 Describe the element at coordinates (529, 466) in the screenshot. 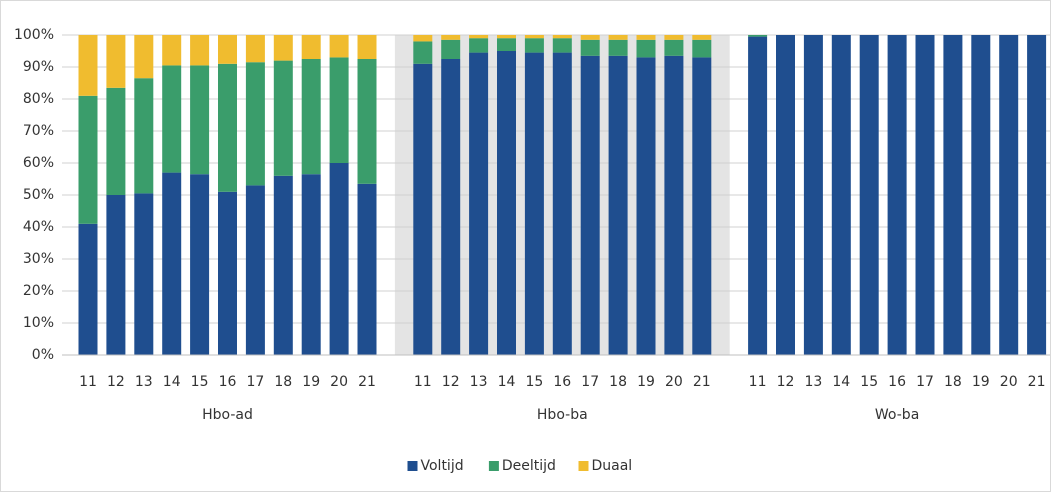

I see `legend-label: Deeltijd` at that location.